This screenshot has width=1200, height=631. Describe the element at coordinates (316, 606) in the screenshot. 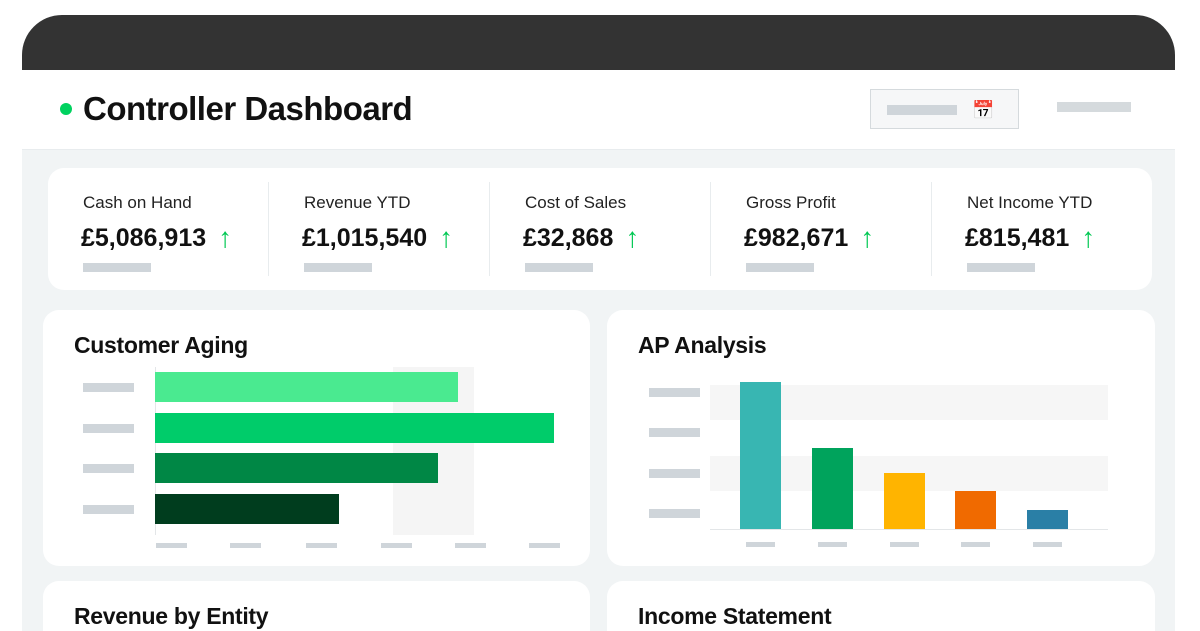

I see `revenue-by-entity-card: Revenue by Entity` at that location.